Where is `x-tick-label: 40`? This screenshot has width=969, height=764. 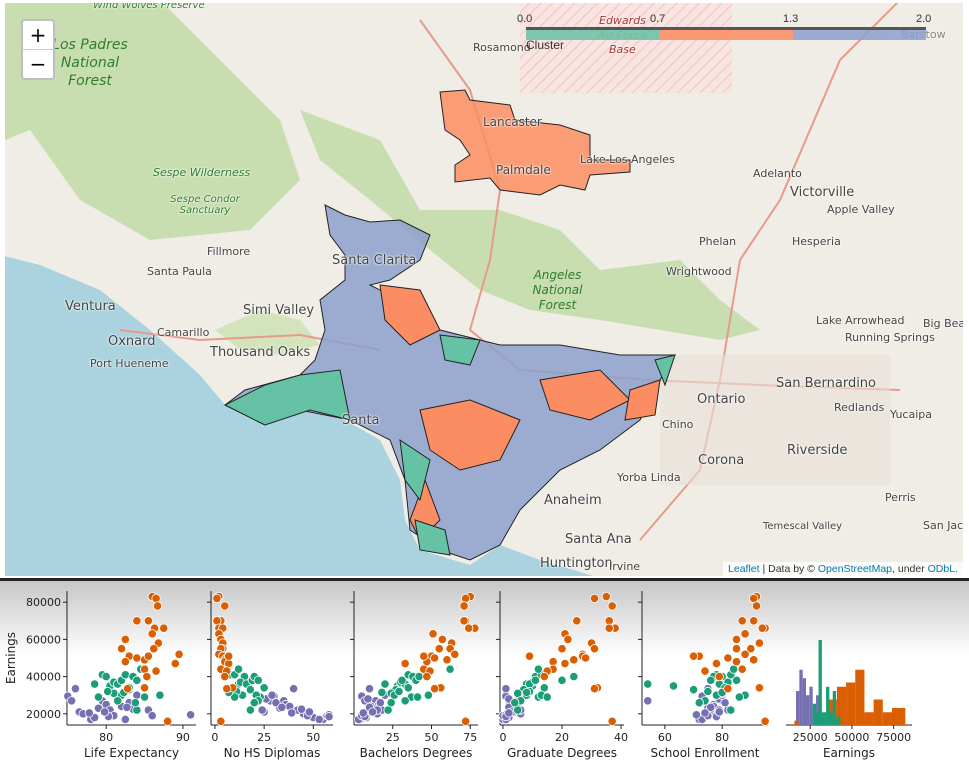 x-tick-label: 40 is located at coordinates (621, 737).